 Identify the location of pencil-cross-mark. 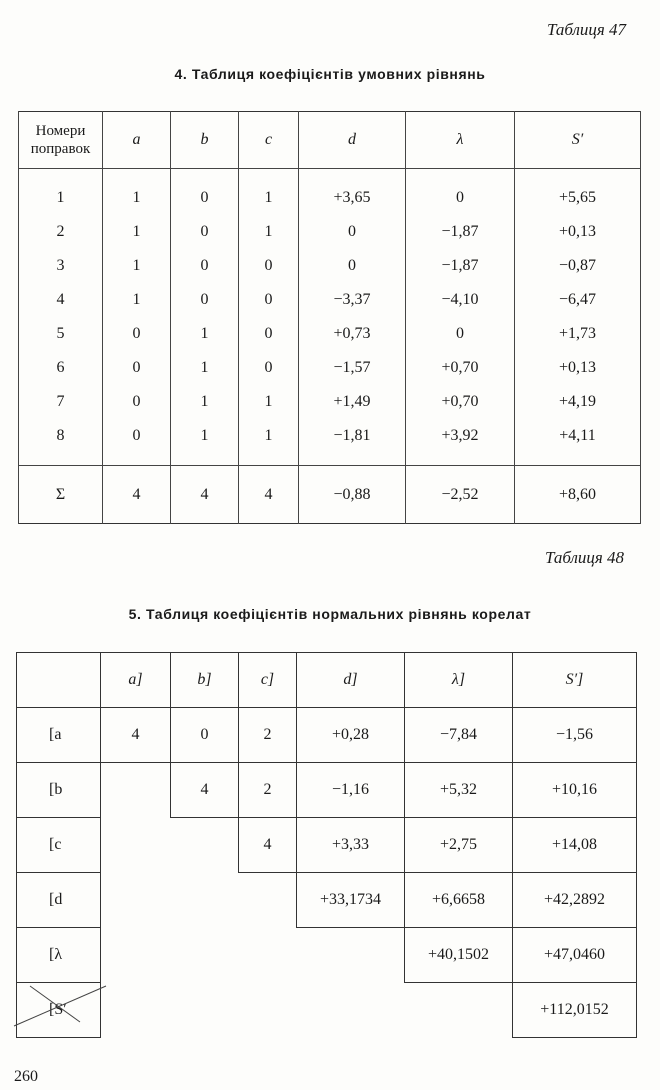
(60, 1006).